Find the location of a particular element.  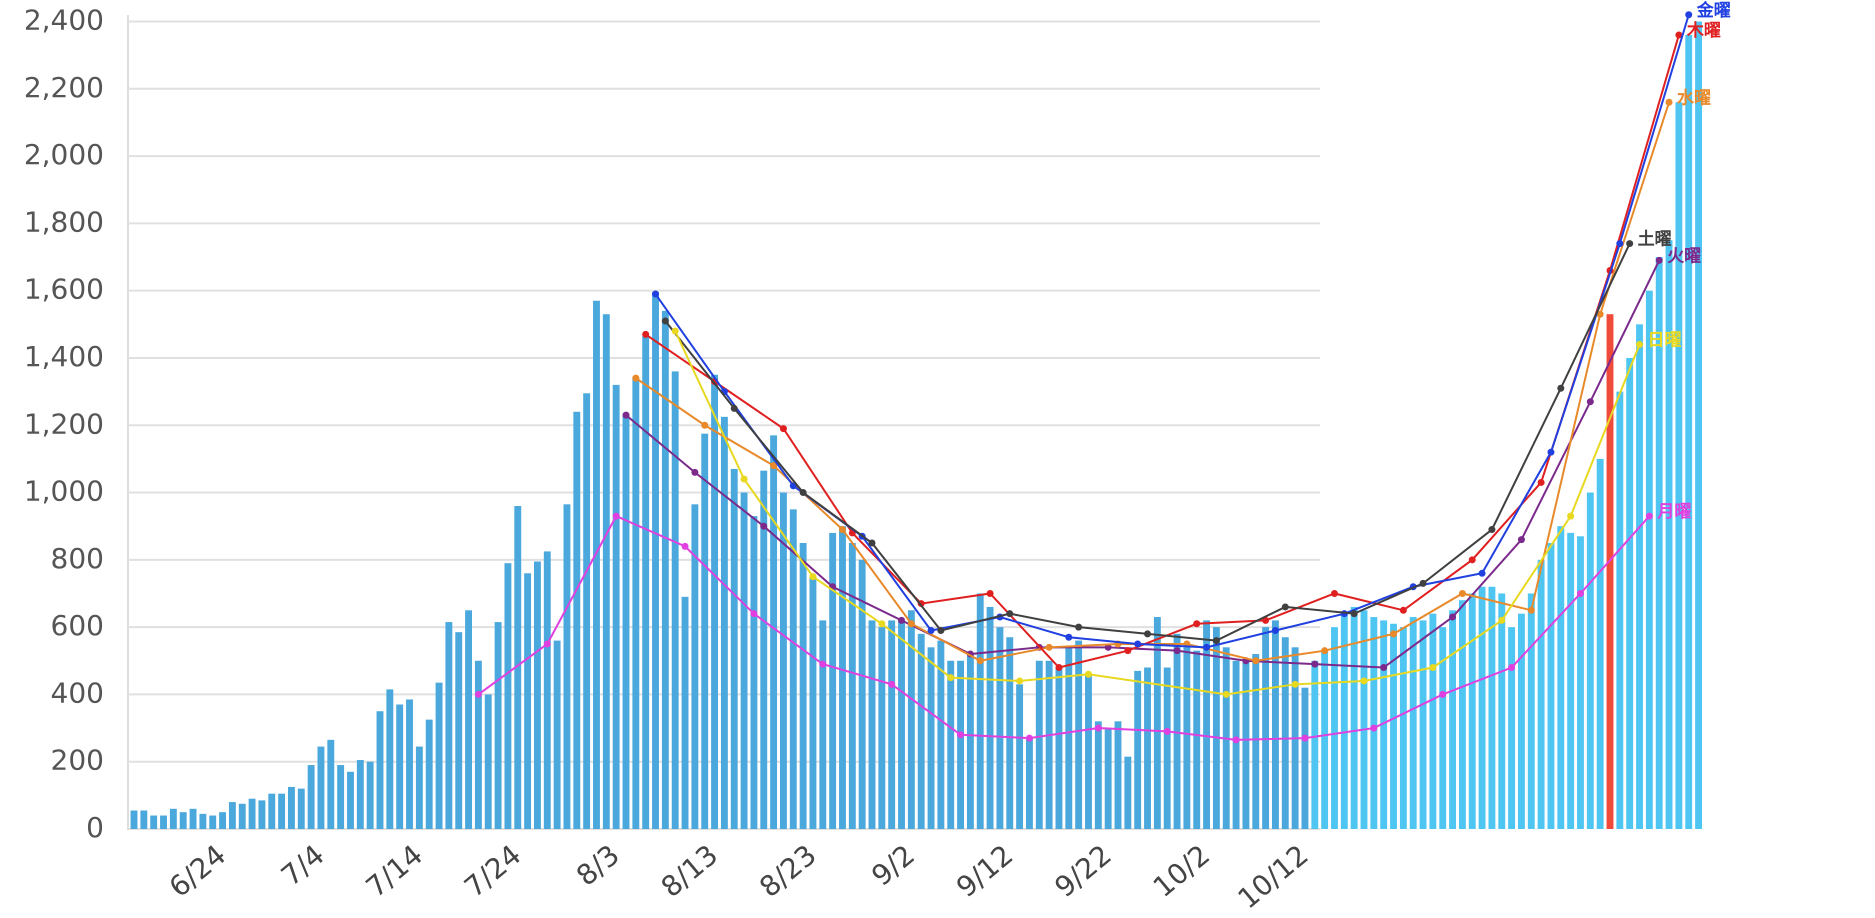

line-label: 金曜 is located at coordinates (1713, 10).